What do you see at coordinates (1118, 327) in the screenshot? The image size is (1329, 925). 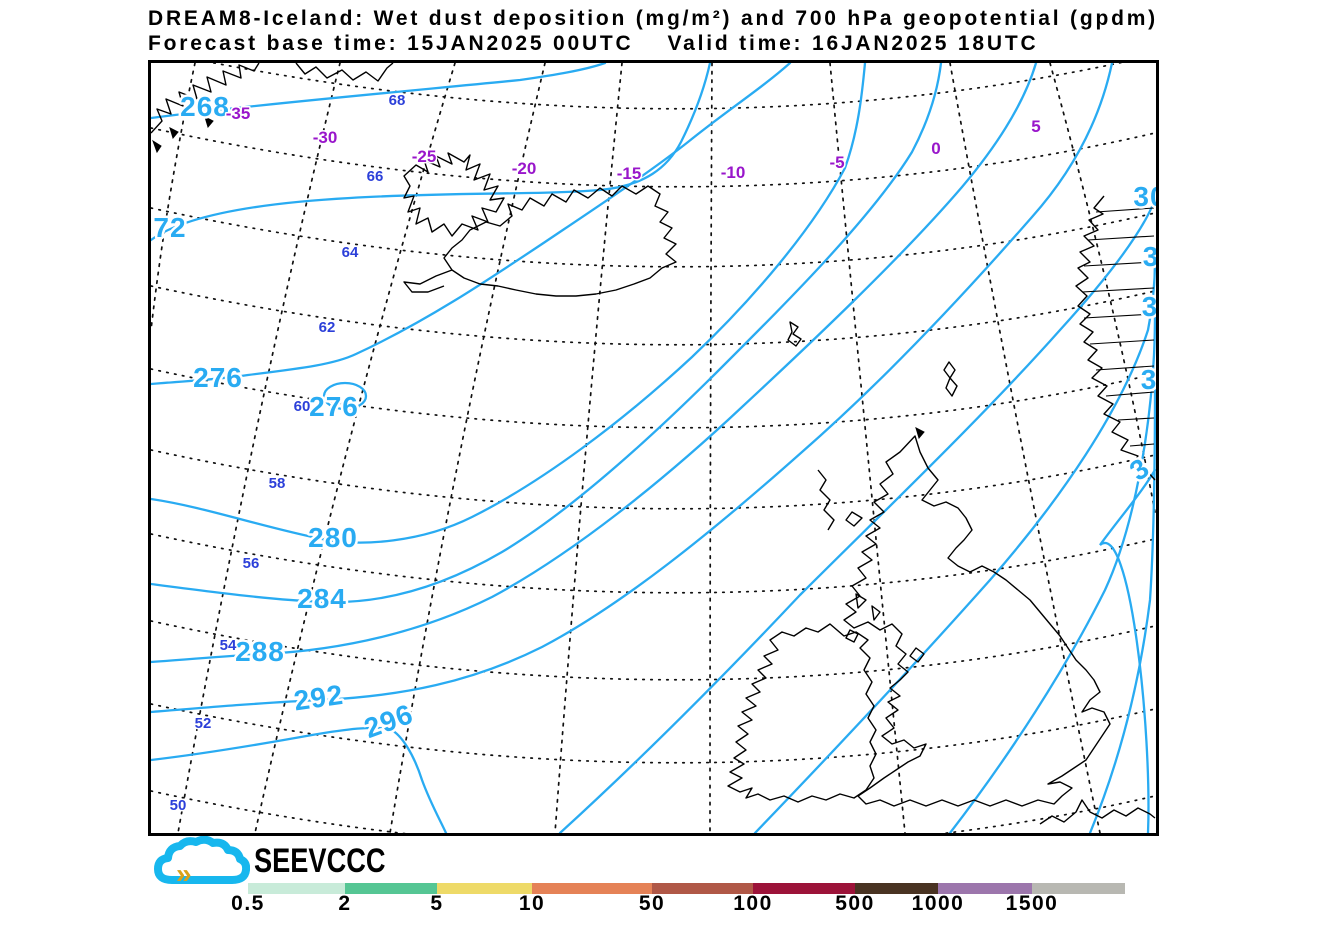 I see `norway-fjords` at bounding box center [1118, 327].